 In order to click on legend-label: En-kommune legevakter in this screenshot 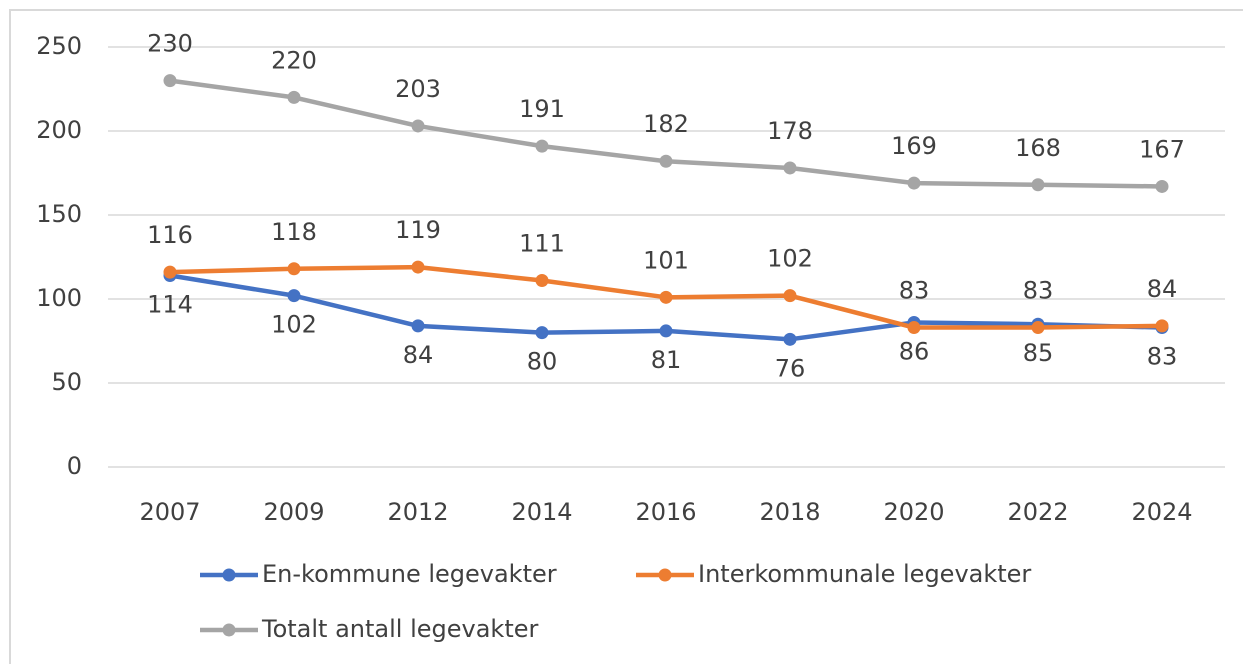, I will do `click(409, 574)`.